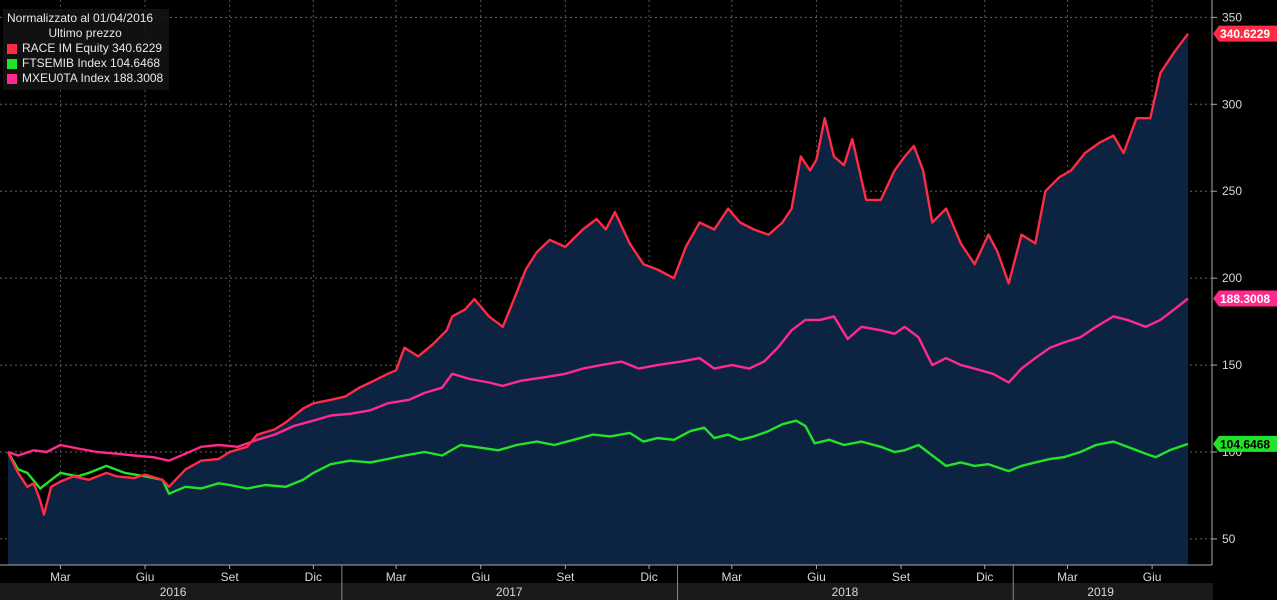 The height and width of the screenshot is (600, 1277). I want to click on legend-swatch-mxeu, so click(12, 78).